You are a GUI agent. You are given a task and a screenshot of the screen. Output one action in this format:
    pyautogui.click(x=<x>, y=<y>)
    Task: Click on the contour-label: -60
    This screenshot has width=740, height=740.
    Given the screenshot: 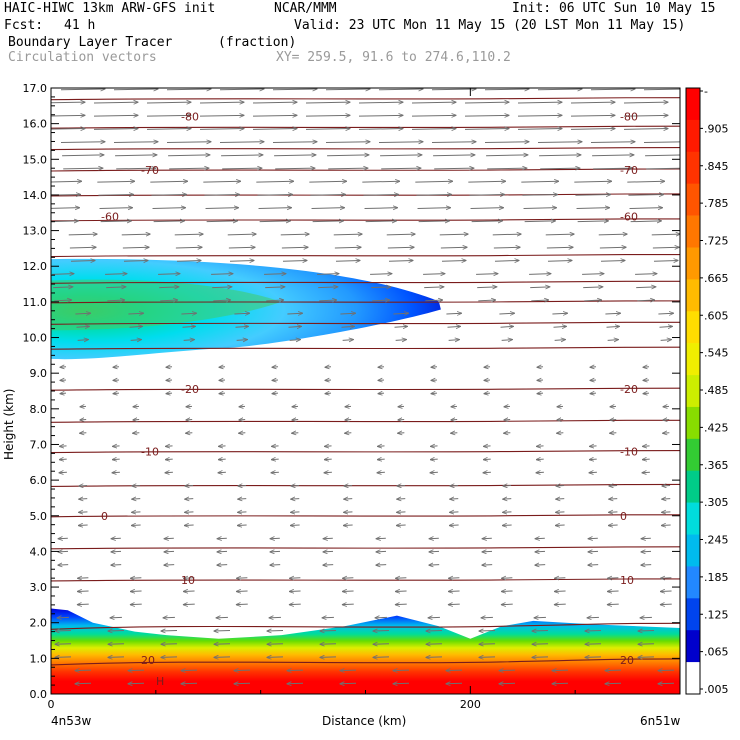 What is the action you would take?
    pyautogui.click(x=629, y=216)
    